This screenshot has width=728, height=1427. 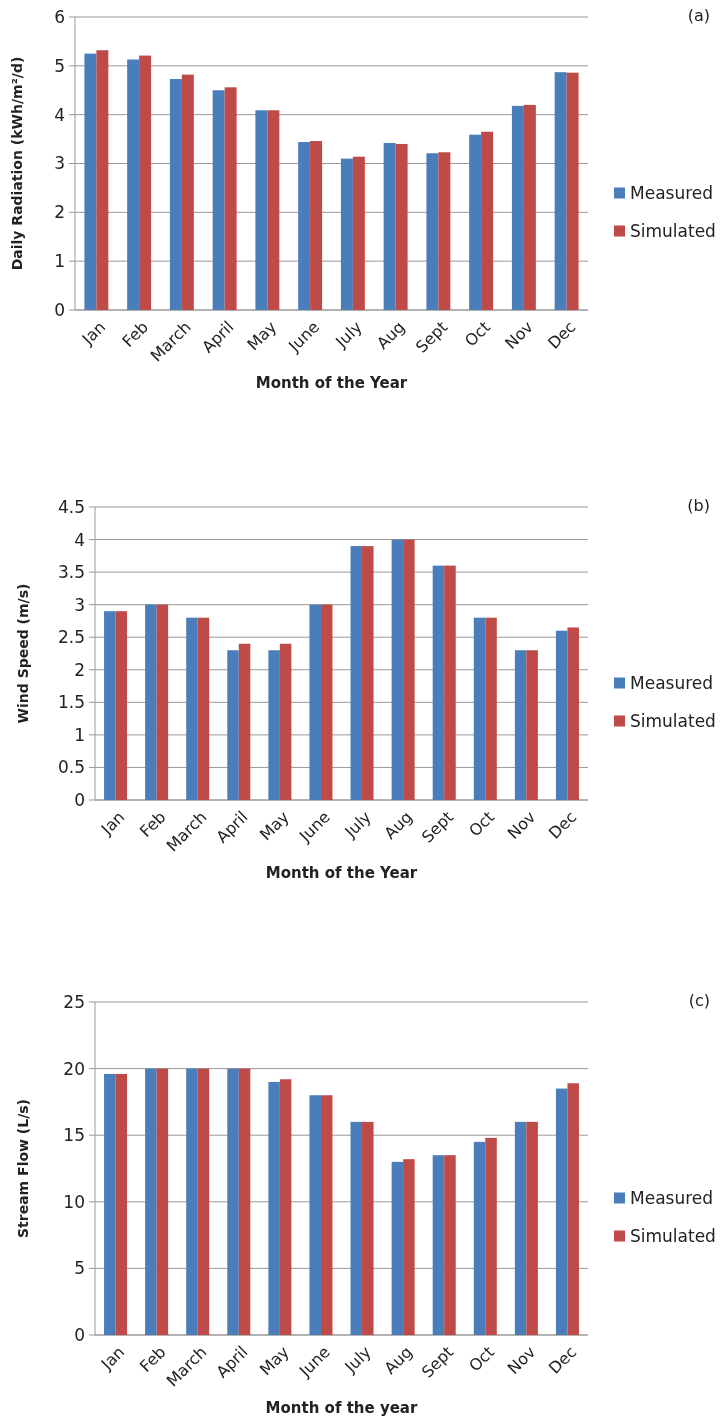 What do you see at coordinates (59, 212) in the screenshot?
I see `y-tick-label: 2` at bounding box center [59, 212].